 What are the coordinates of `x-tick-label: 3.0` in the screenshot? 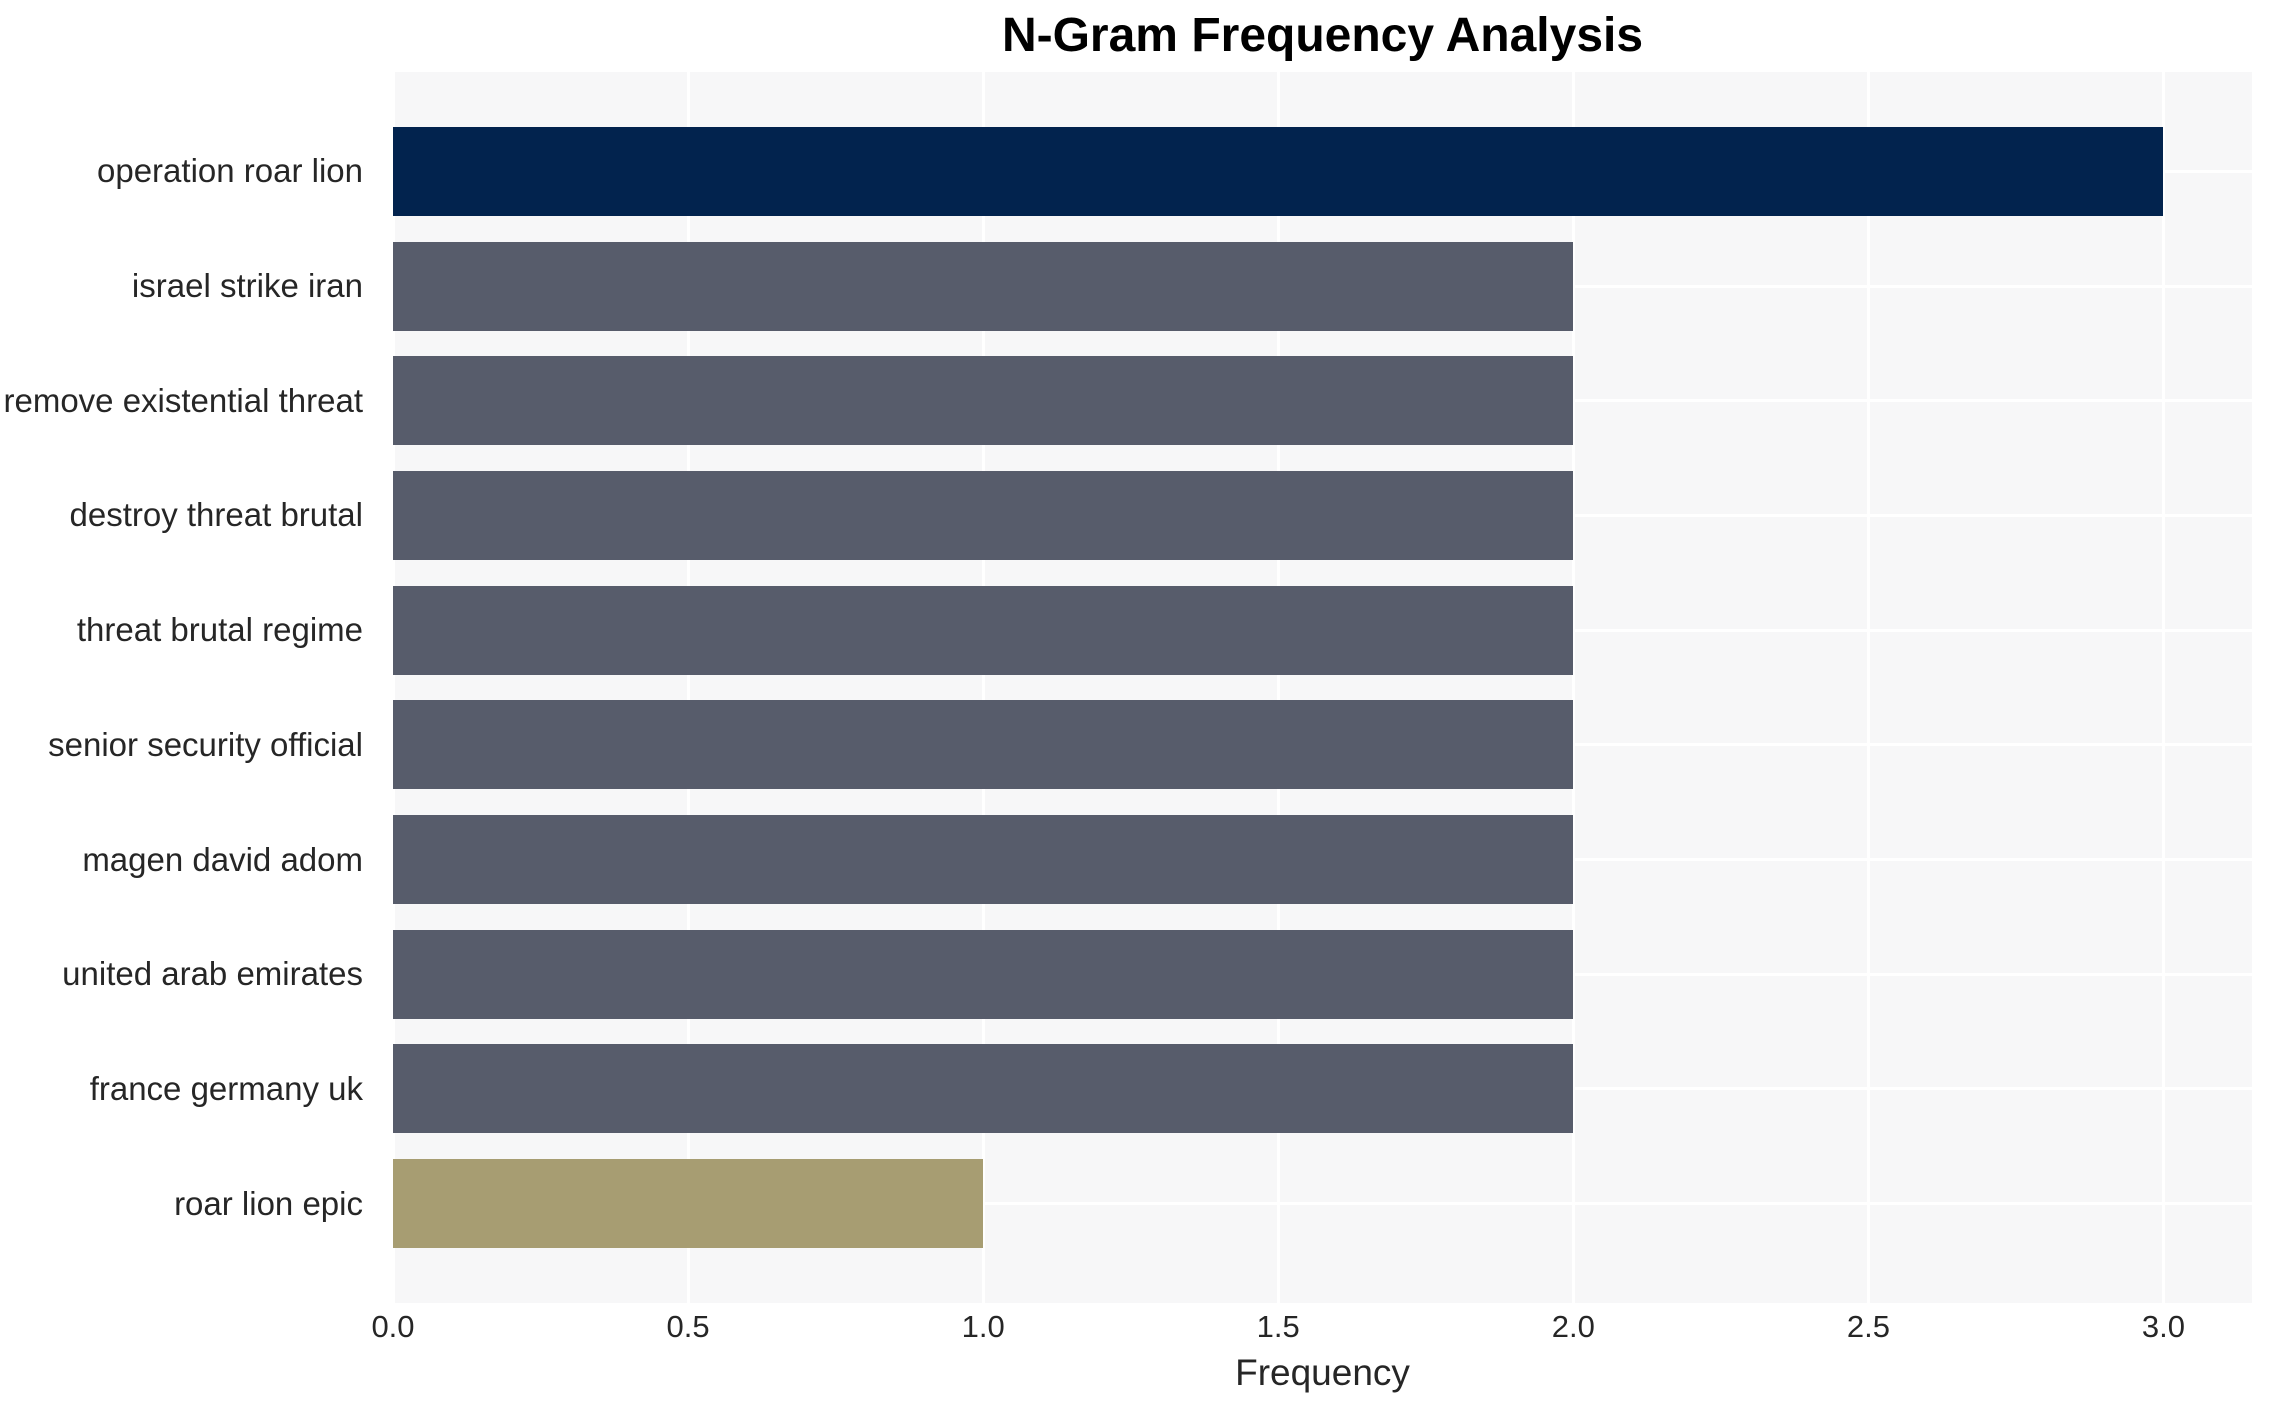 It's located at (2163, 1326).